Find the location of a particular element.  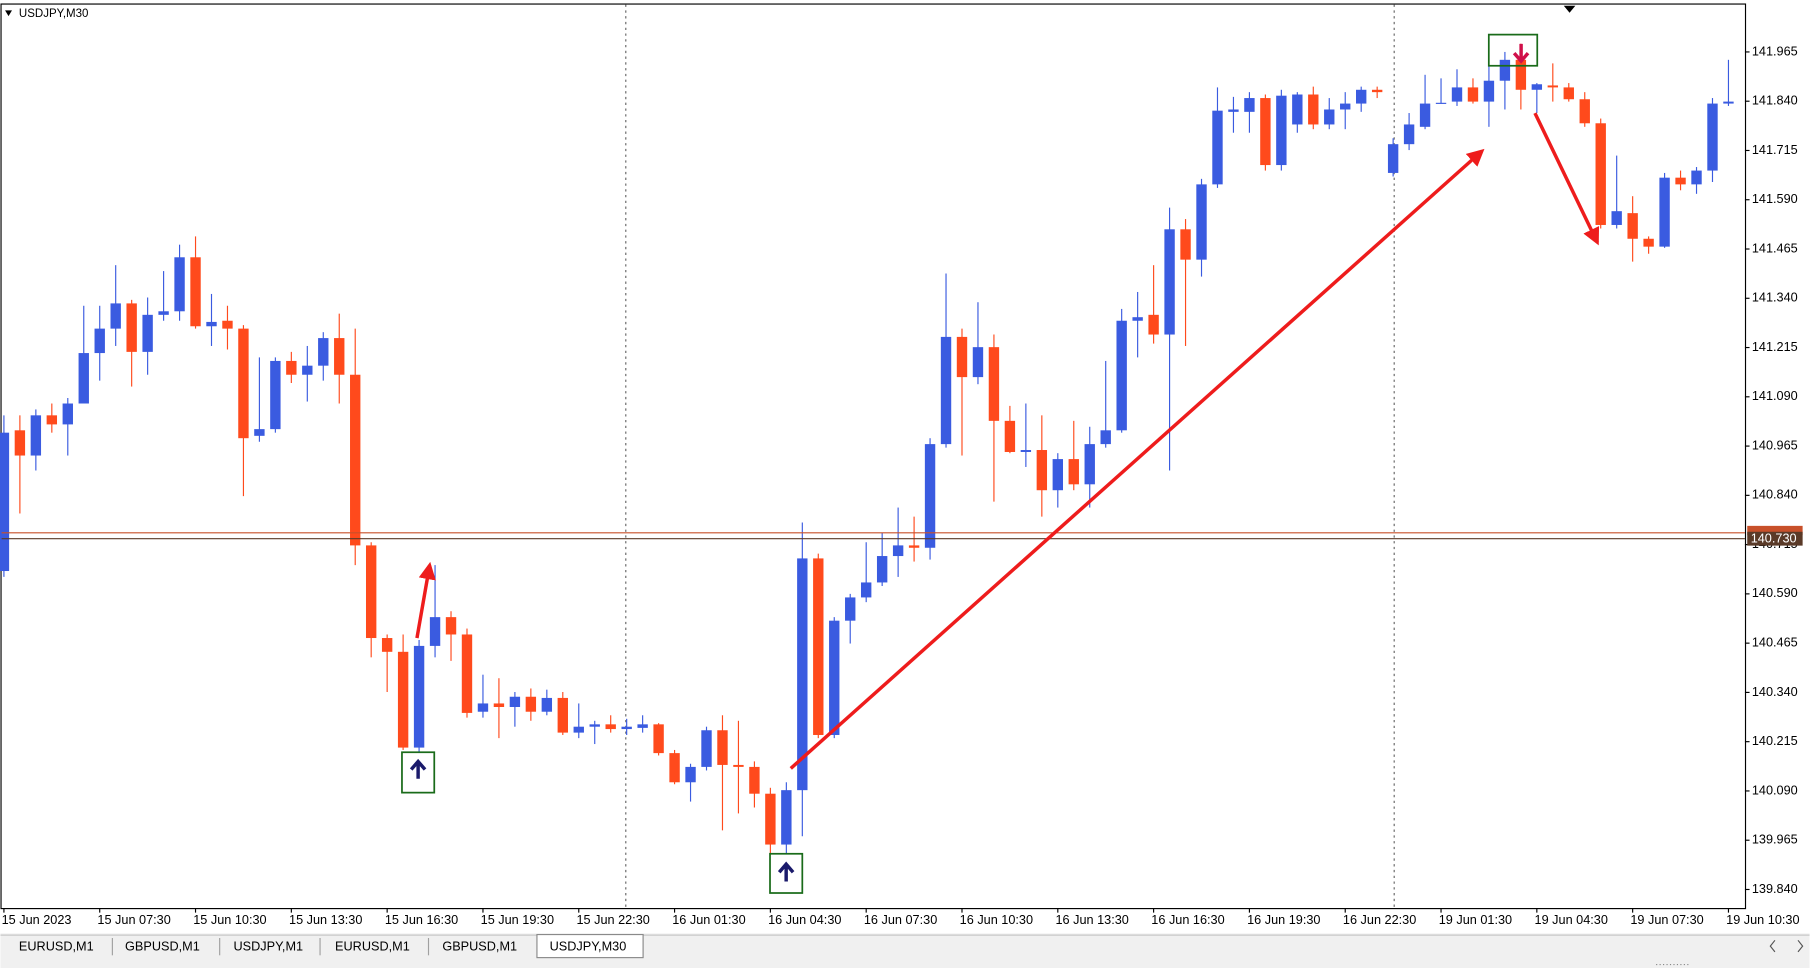

chart-header: USDJPY,M30 is located at coordinates (790, 12).